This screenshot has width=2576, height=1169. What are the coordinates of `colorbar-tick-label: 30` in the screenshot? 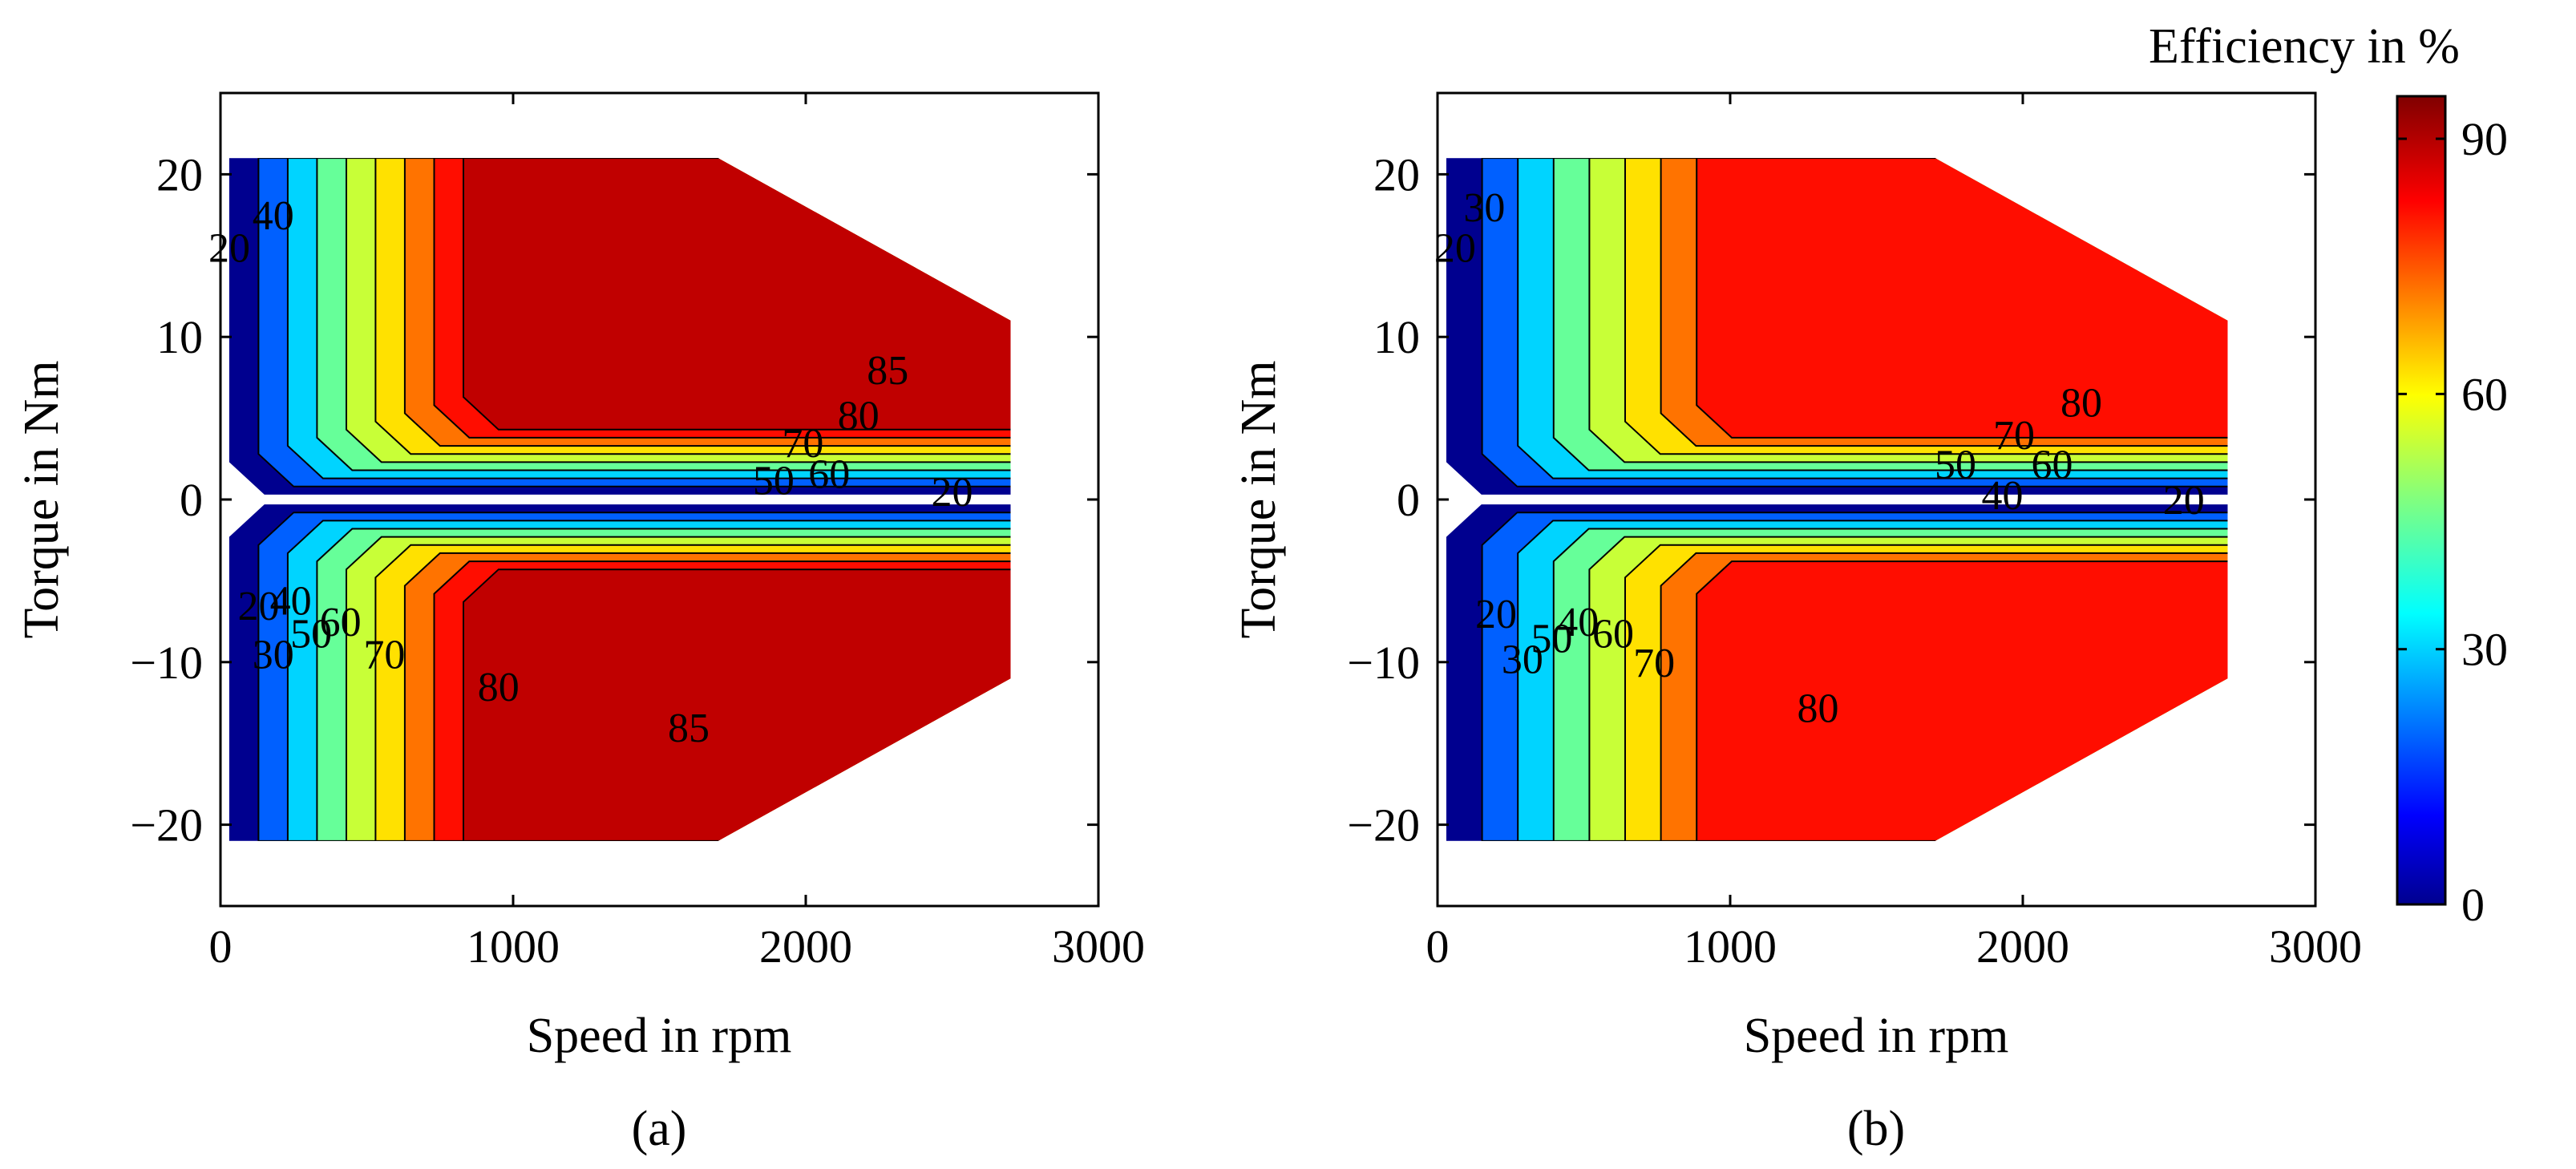 It's located at (2484, 650).